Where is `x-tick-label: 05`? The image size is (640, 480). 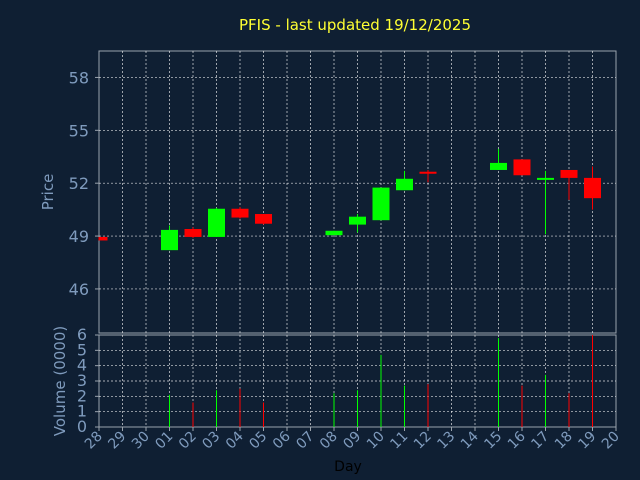 x-tick-label: 05 is located at coordinates (258, 441).